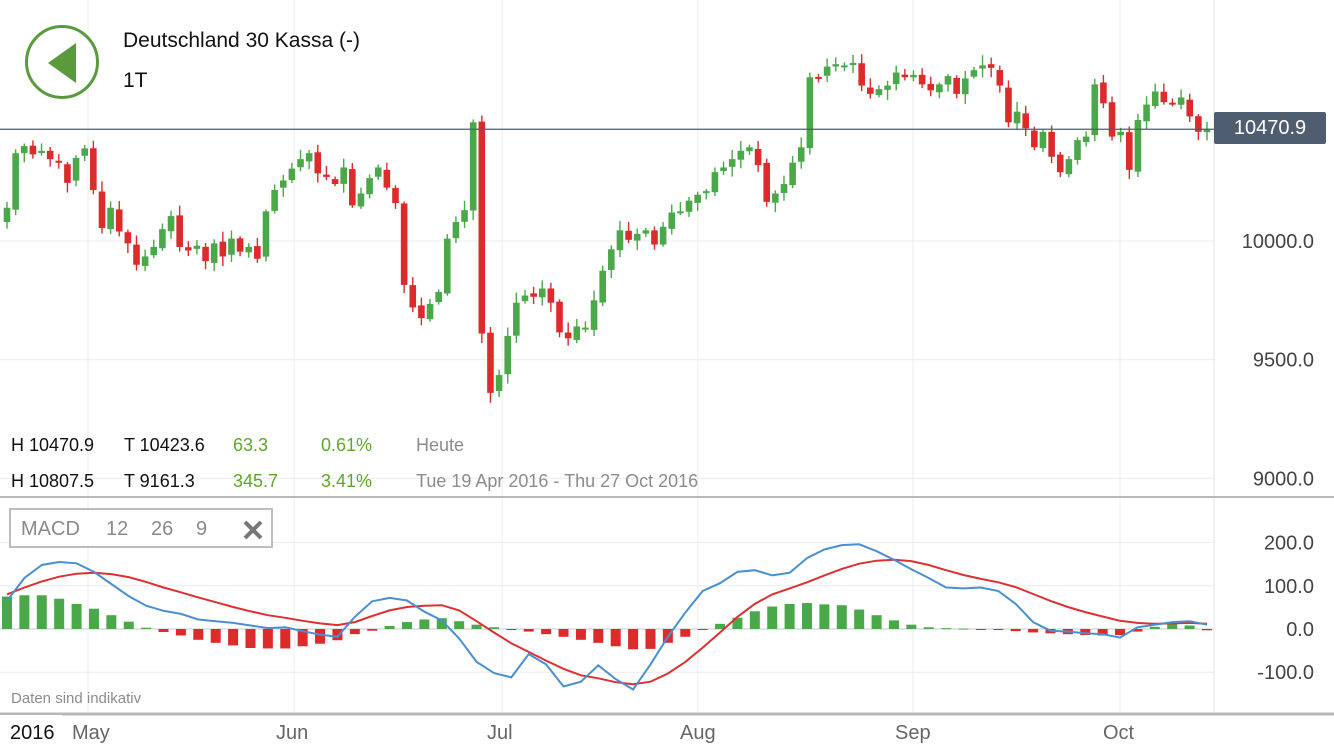  What do you see at coordinates (135, 80) in the screenshot?
I see `period-label: 1T` at bounding box center [135, 80].